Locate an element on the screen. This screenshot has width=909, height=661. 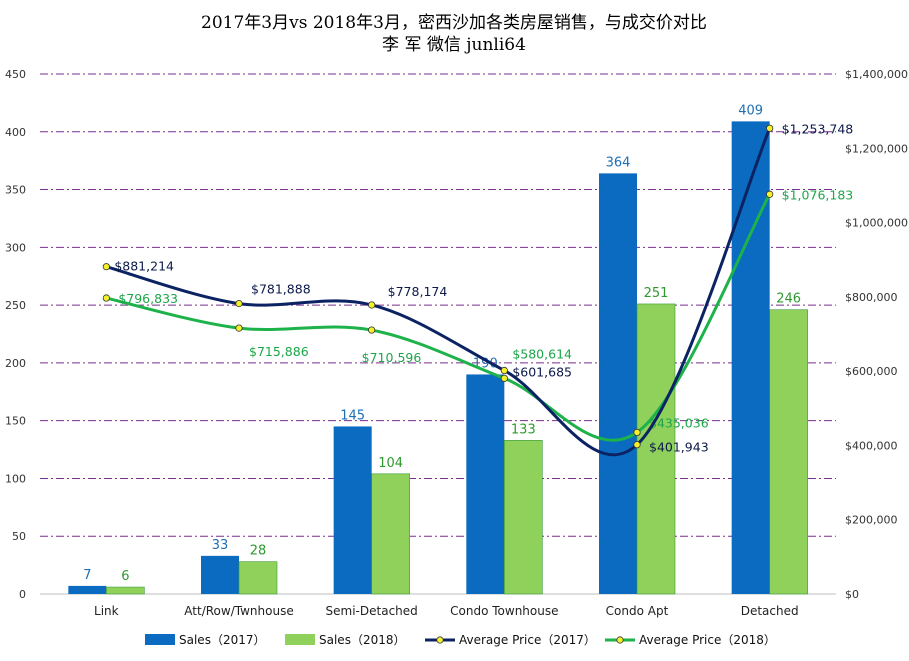
price-label-2018: $580,614 is located at coordinates (542, 353).